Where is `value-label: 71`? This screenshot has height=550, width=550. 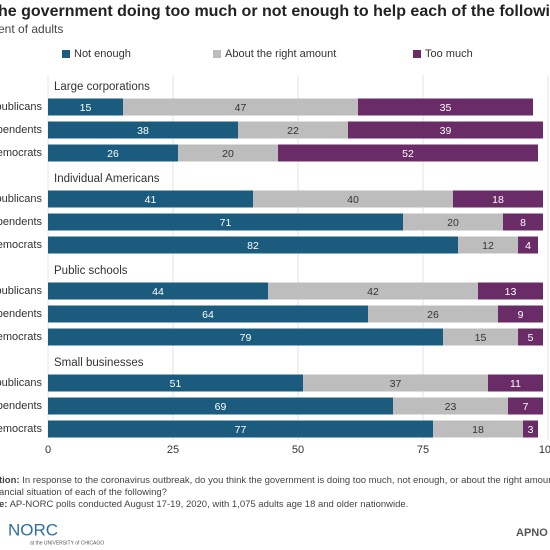 value-label: 71 is located at coordinates (226, 223).